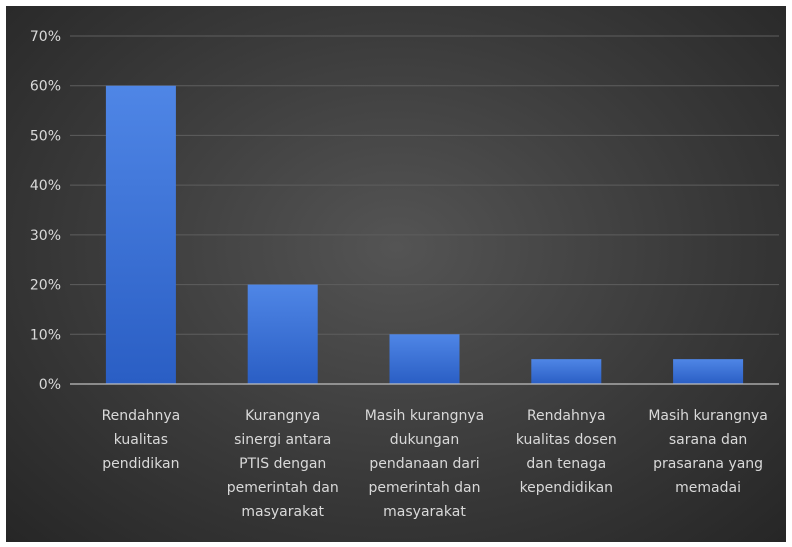 The width and height of the screenshot is (792, 547). What do you see at coordinates (45, 211) in the screenshot?
I see `y-tick-labels: 0% 10% 20% 30% 40% 50% 60% 70%` at bounding box center [45, 211].